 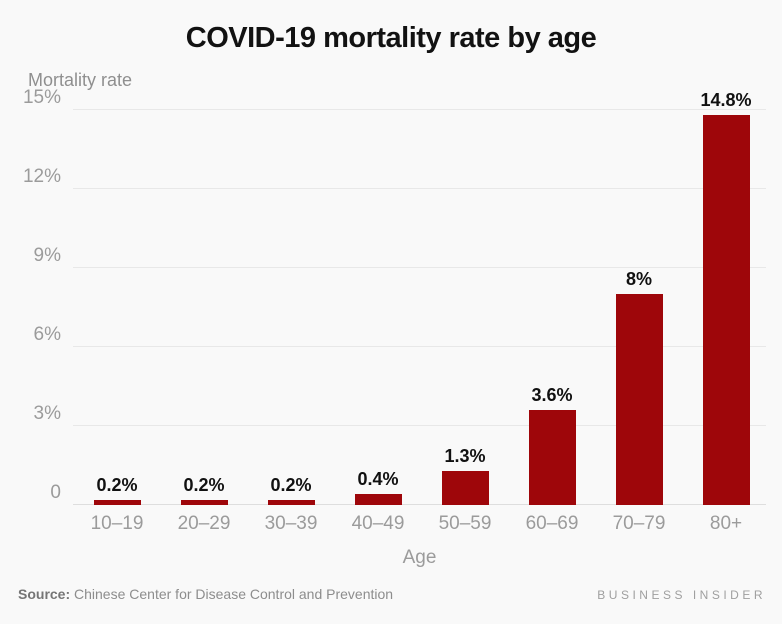 What do you see at coordinates (419, 557) in the screenshot?
I see `x-axis-label: Age` at bounding box center [419, 557].